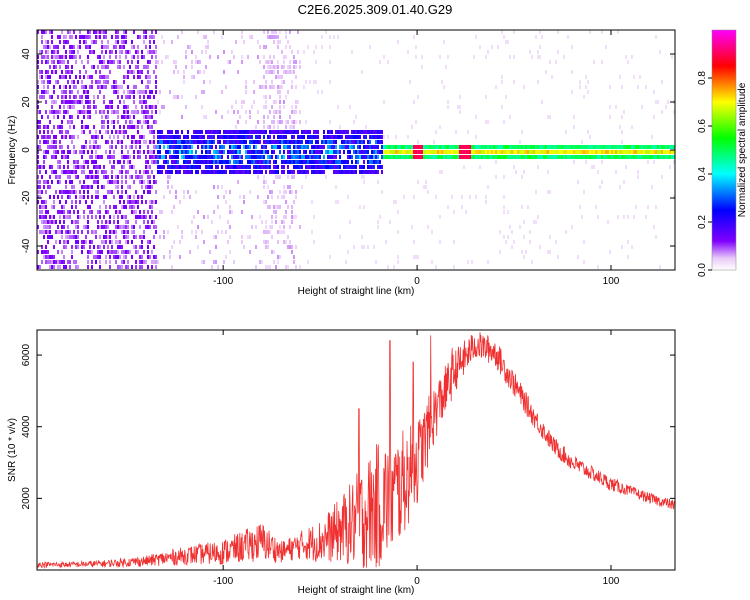 The image size is (750, 600). Describe the element at coordinates (223, 281) in the screenshot. I see `spectrogram-xtick-label: -100` at that location.